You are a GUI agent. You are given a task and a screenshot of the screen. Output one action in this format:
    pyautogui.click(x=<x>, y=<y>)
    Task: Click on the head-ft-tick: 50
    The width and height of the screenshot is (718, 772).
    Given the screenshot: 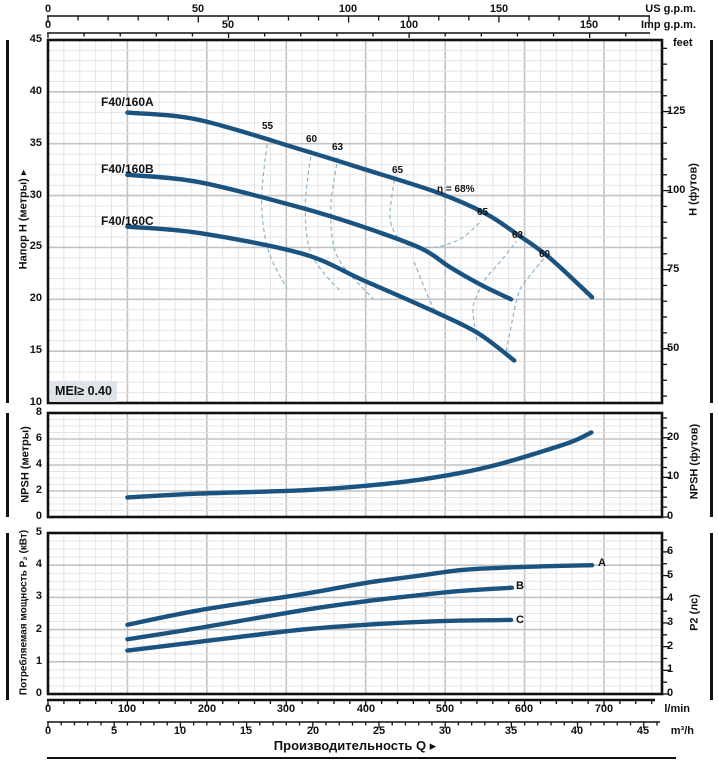 What is the action you would take?
    pyautogui.click(x=673, y=348)
    